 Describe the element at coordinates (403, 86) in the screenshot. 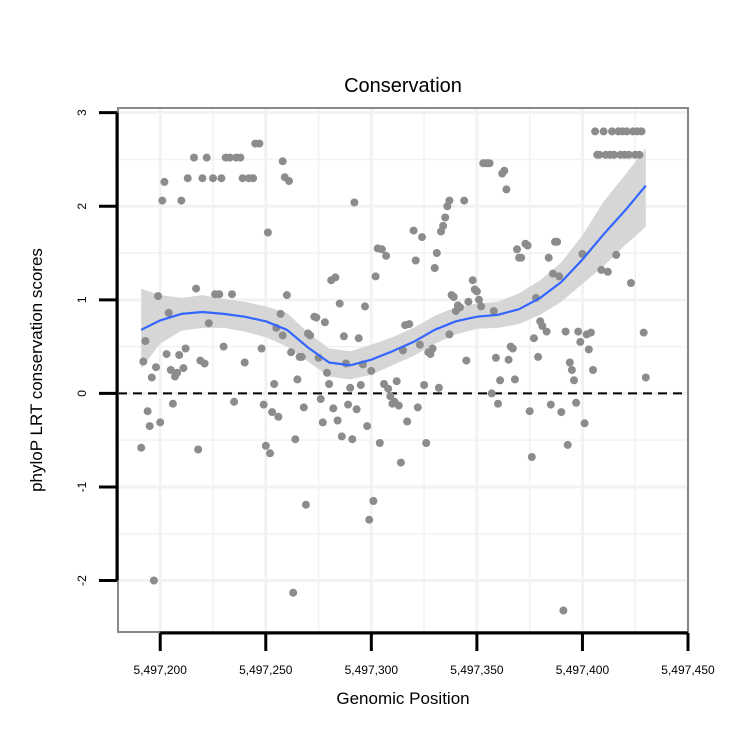

I see `chart-title: Conservation` at that location.